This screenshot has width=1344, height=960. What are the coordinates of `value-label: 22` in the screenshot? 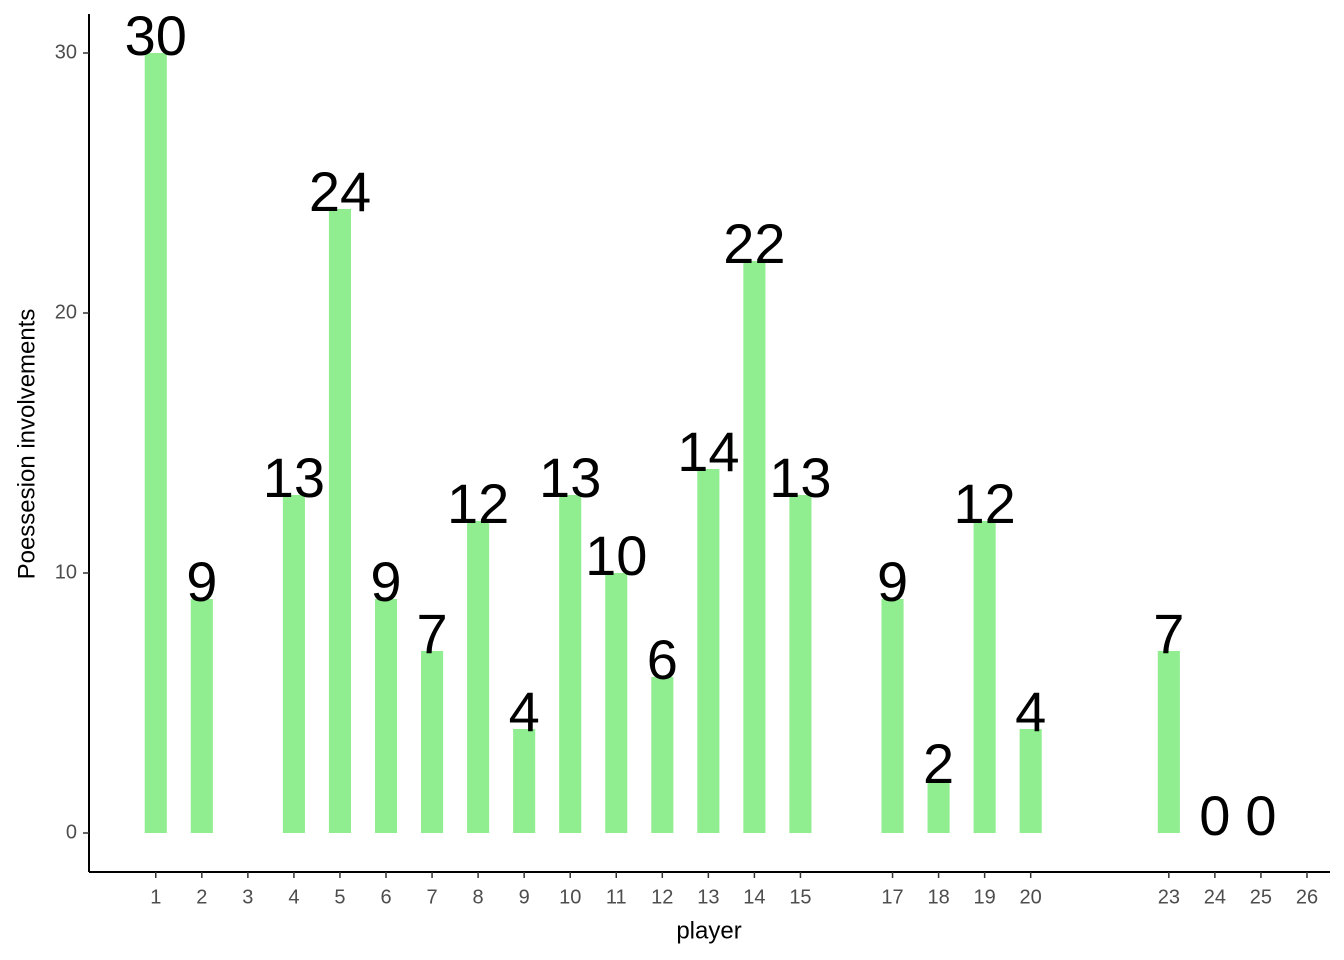 It's located at (754, 243).